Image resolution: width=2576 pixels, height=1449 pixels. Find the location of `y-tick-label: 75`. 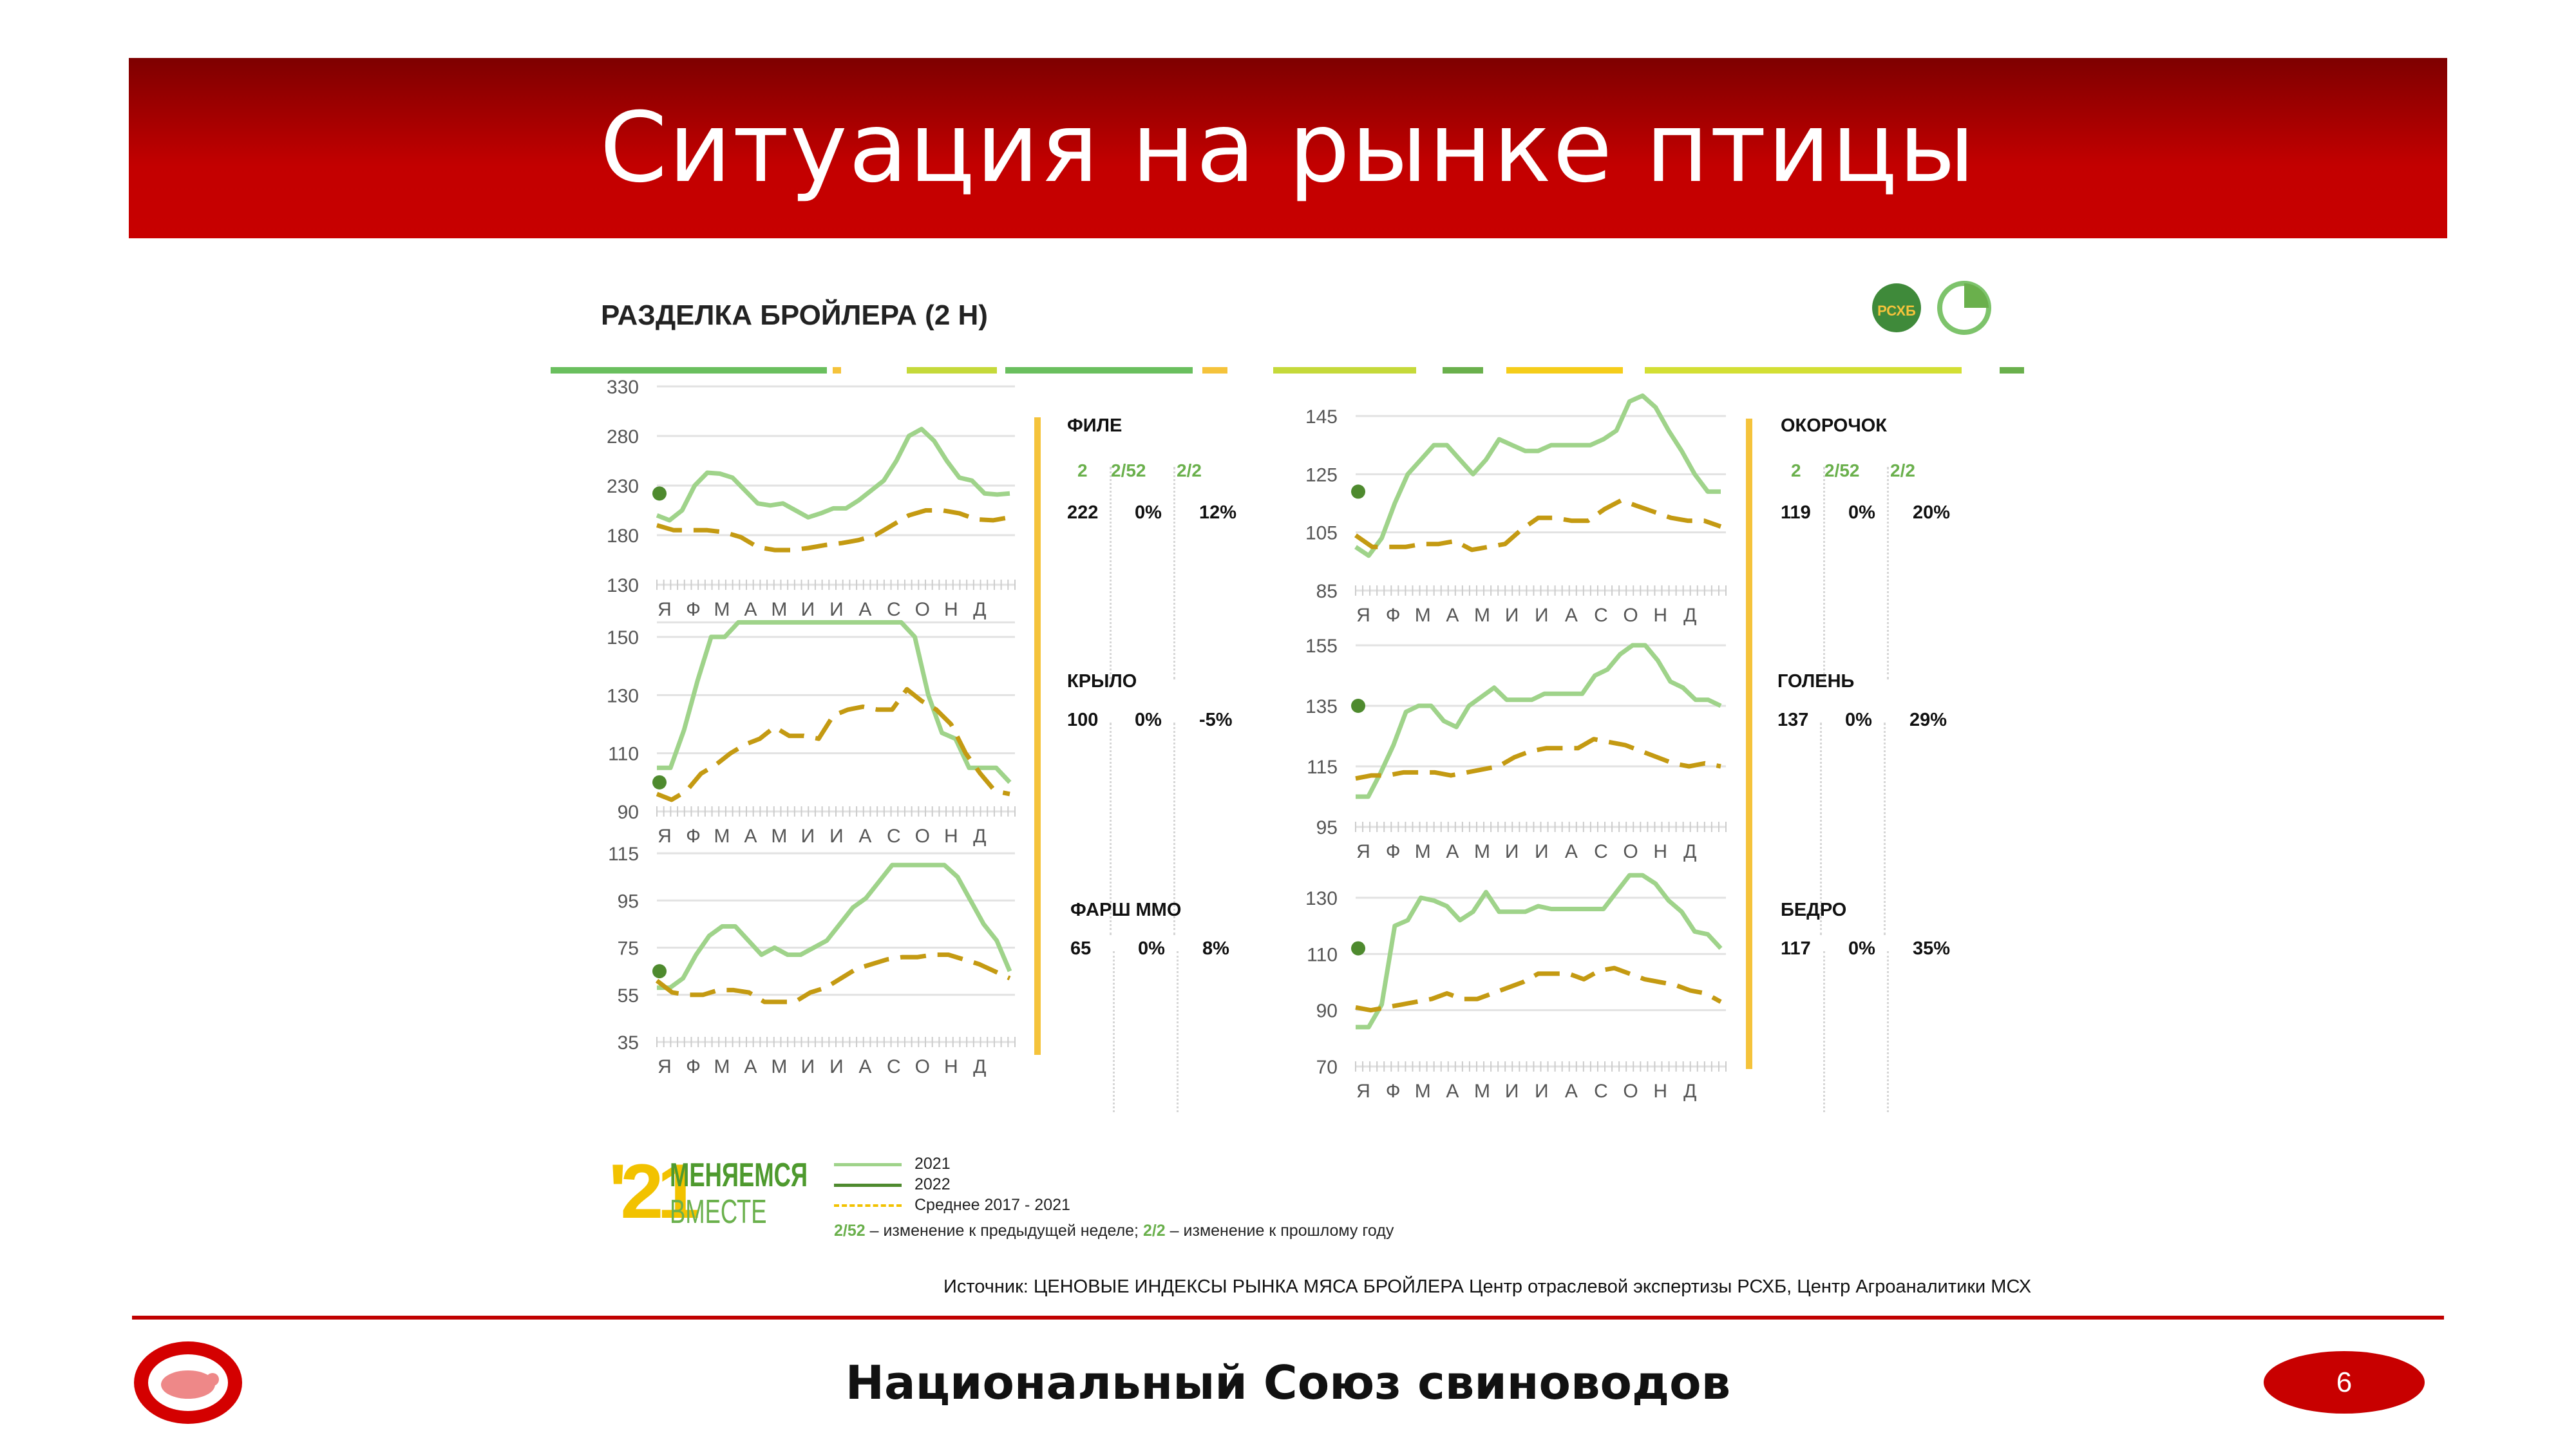

y-tick-label: 75 is located at coordinates (628, 949).